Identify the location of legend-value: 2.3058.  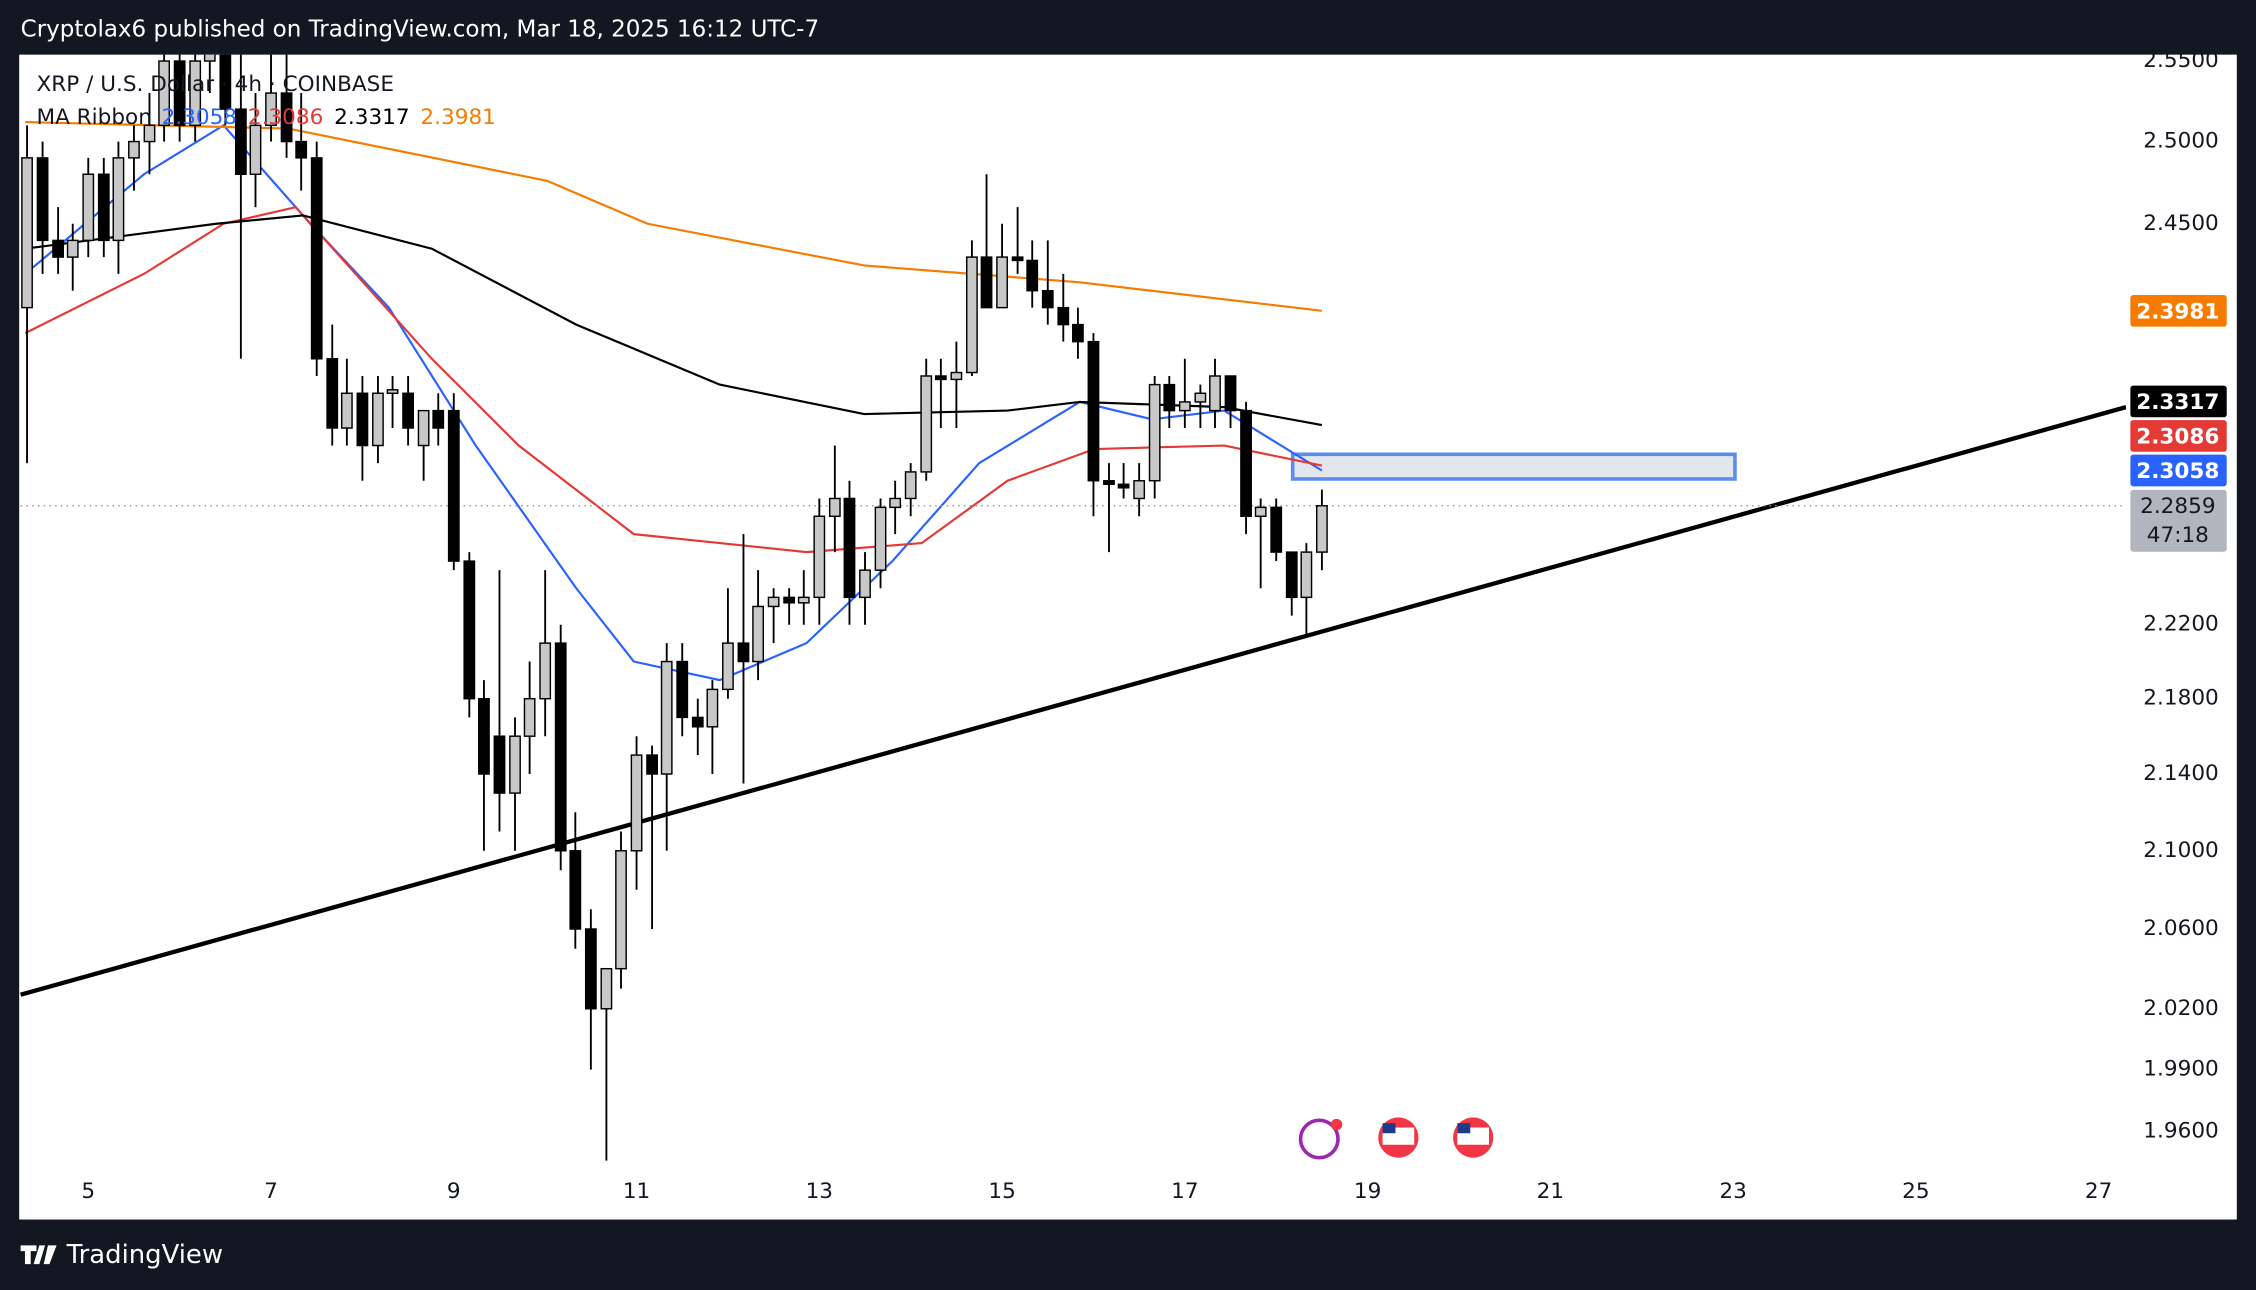
(199, 117).